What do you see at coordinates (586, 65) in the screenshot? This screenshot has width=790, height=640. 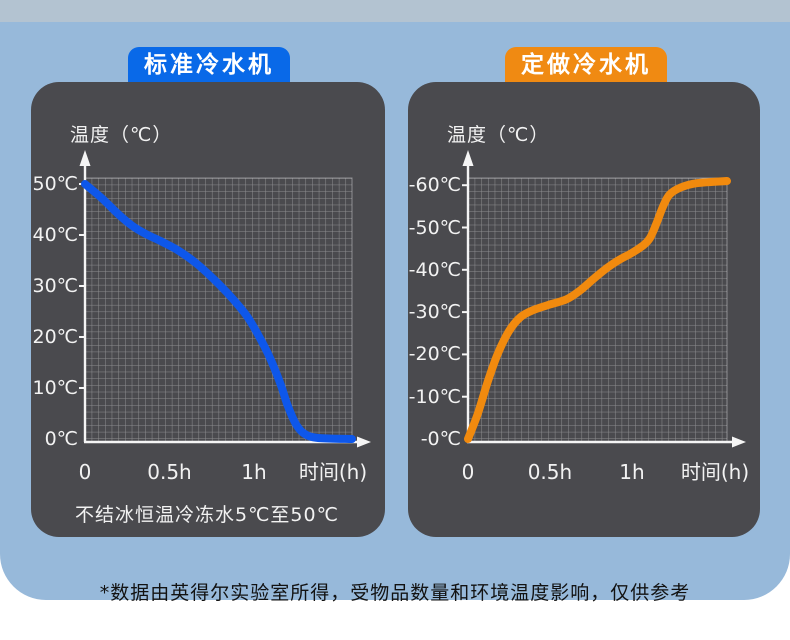 I see `custom-chiller-tab: 定做冷水机` at bounding box center [586, 65].